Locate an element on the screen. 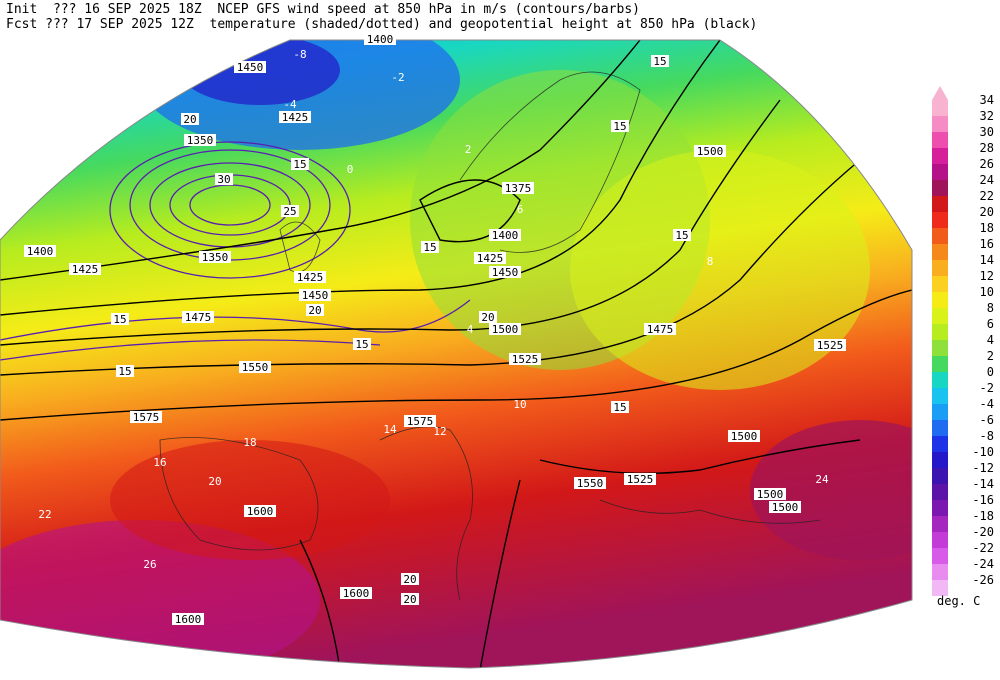  temperature-label: 20 is located at coordinates (214, 481).